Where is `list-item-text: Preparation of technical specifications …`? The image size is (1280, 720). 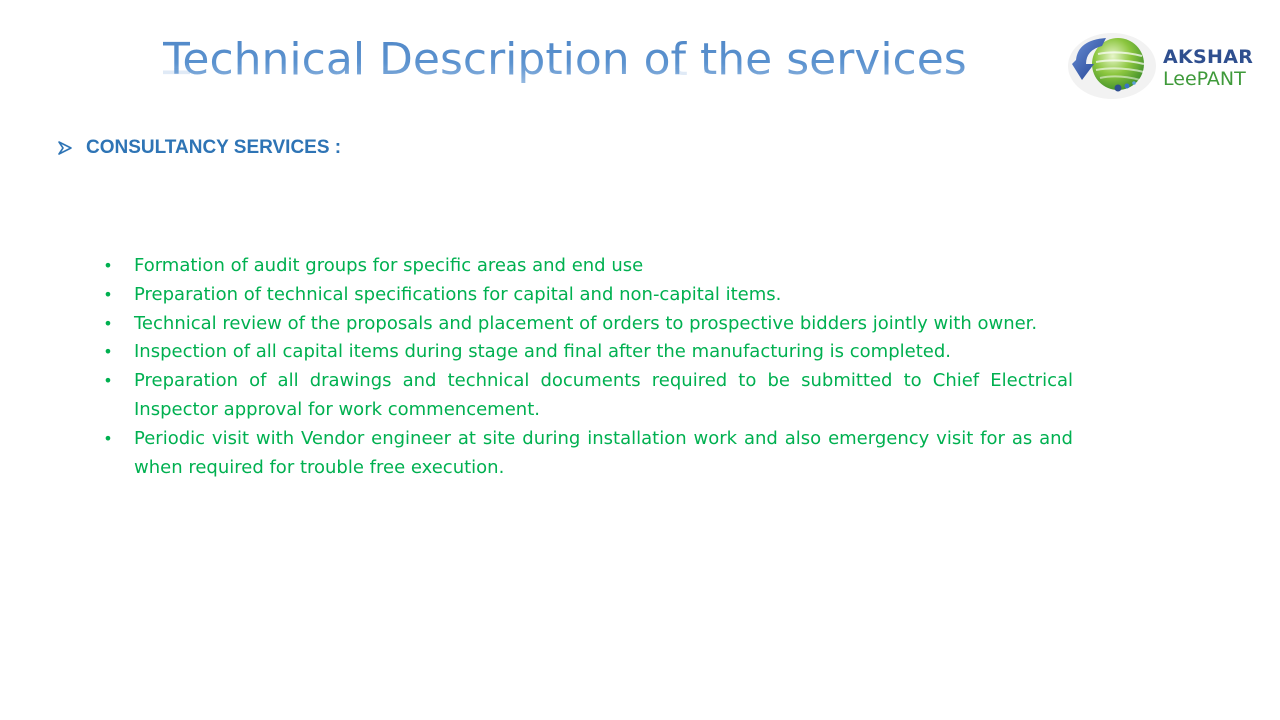 list-item-text: Preparation of technical specifications … is located at coordinates (458, 294).